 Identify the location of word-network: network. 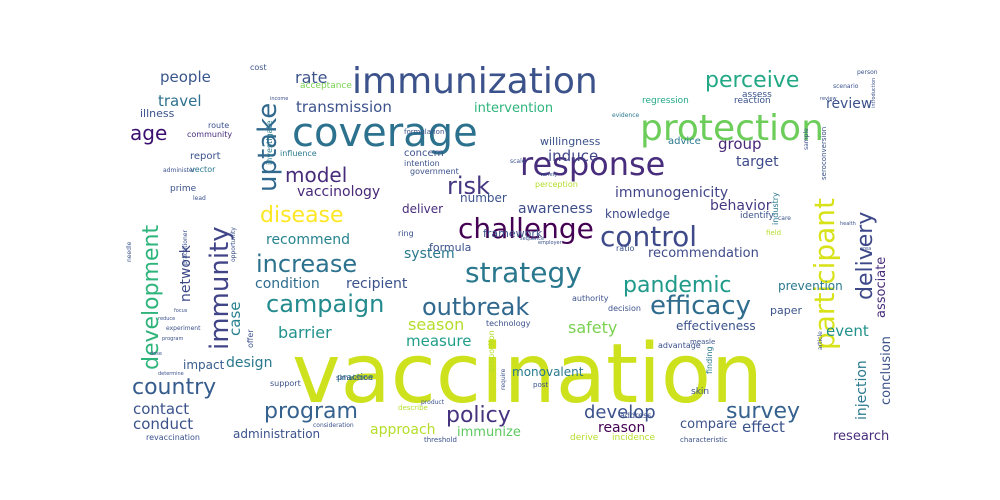
(186, 273).